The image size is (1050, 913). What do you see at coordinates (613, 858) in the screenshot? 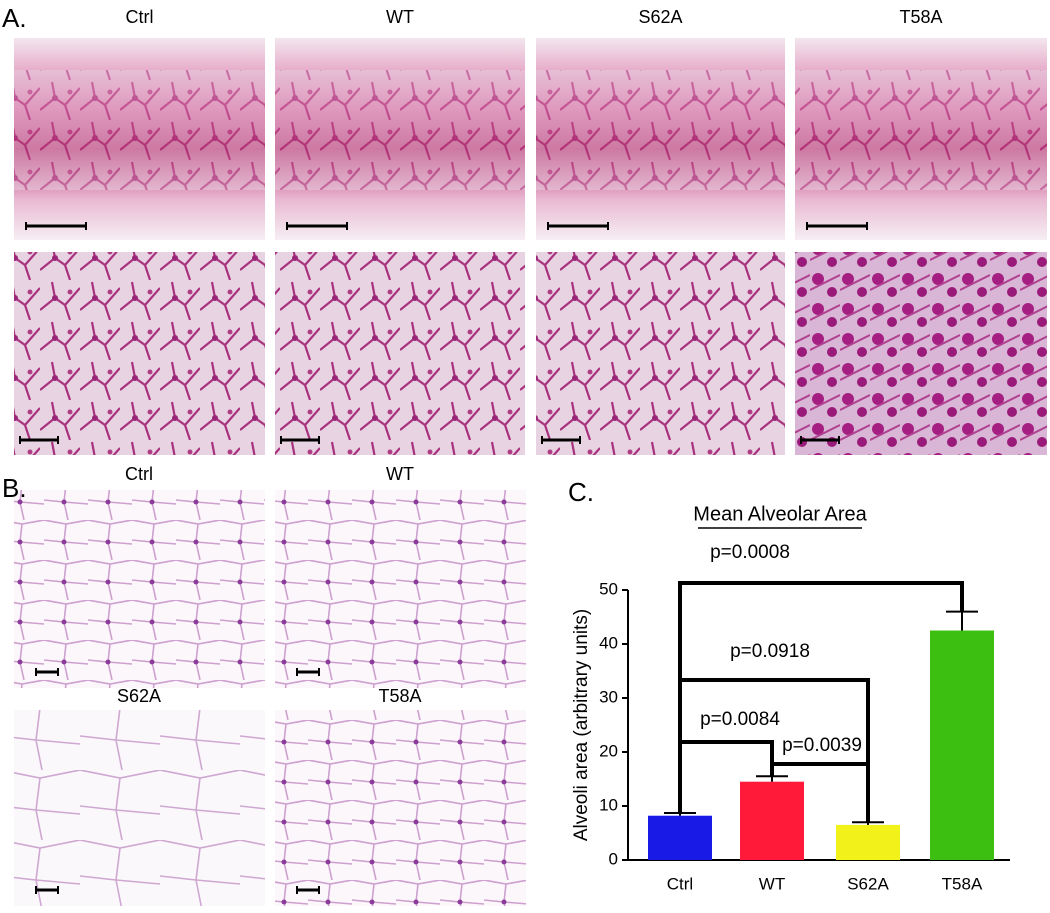
I see `y-tick-label: 0` at bounding box center [613, 858].